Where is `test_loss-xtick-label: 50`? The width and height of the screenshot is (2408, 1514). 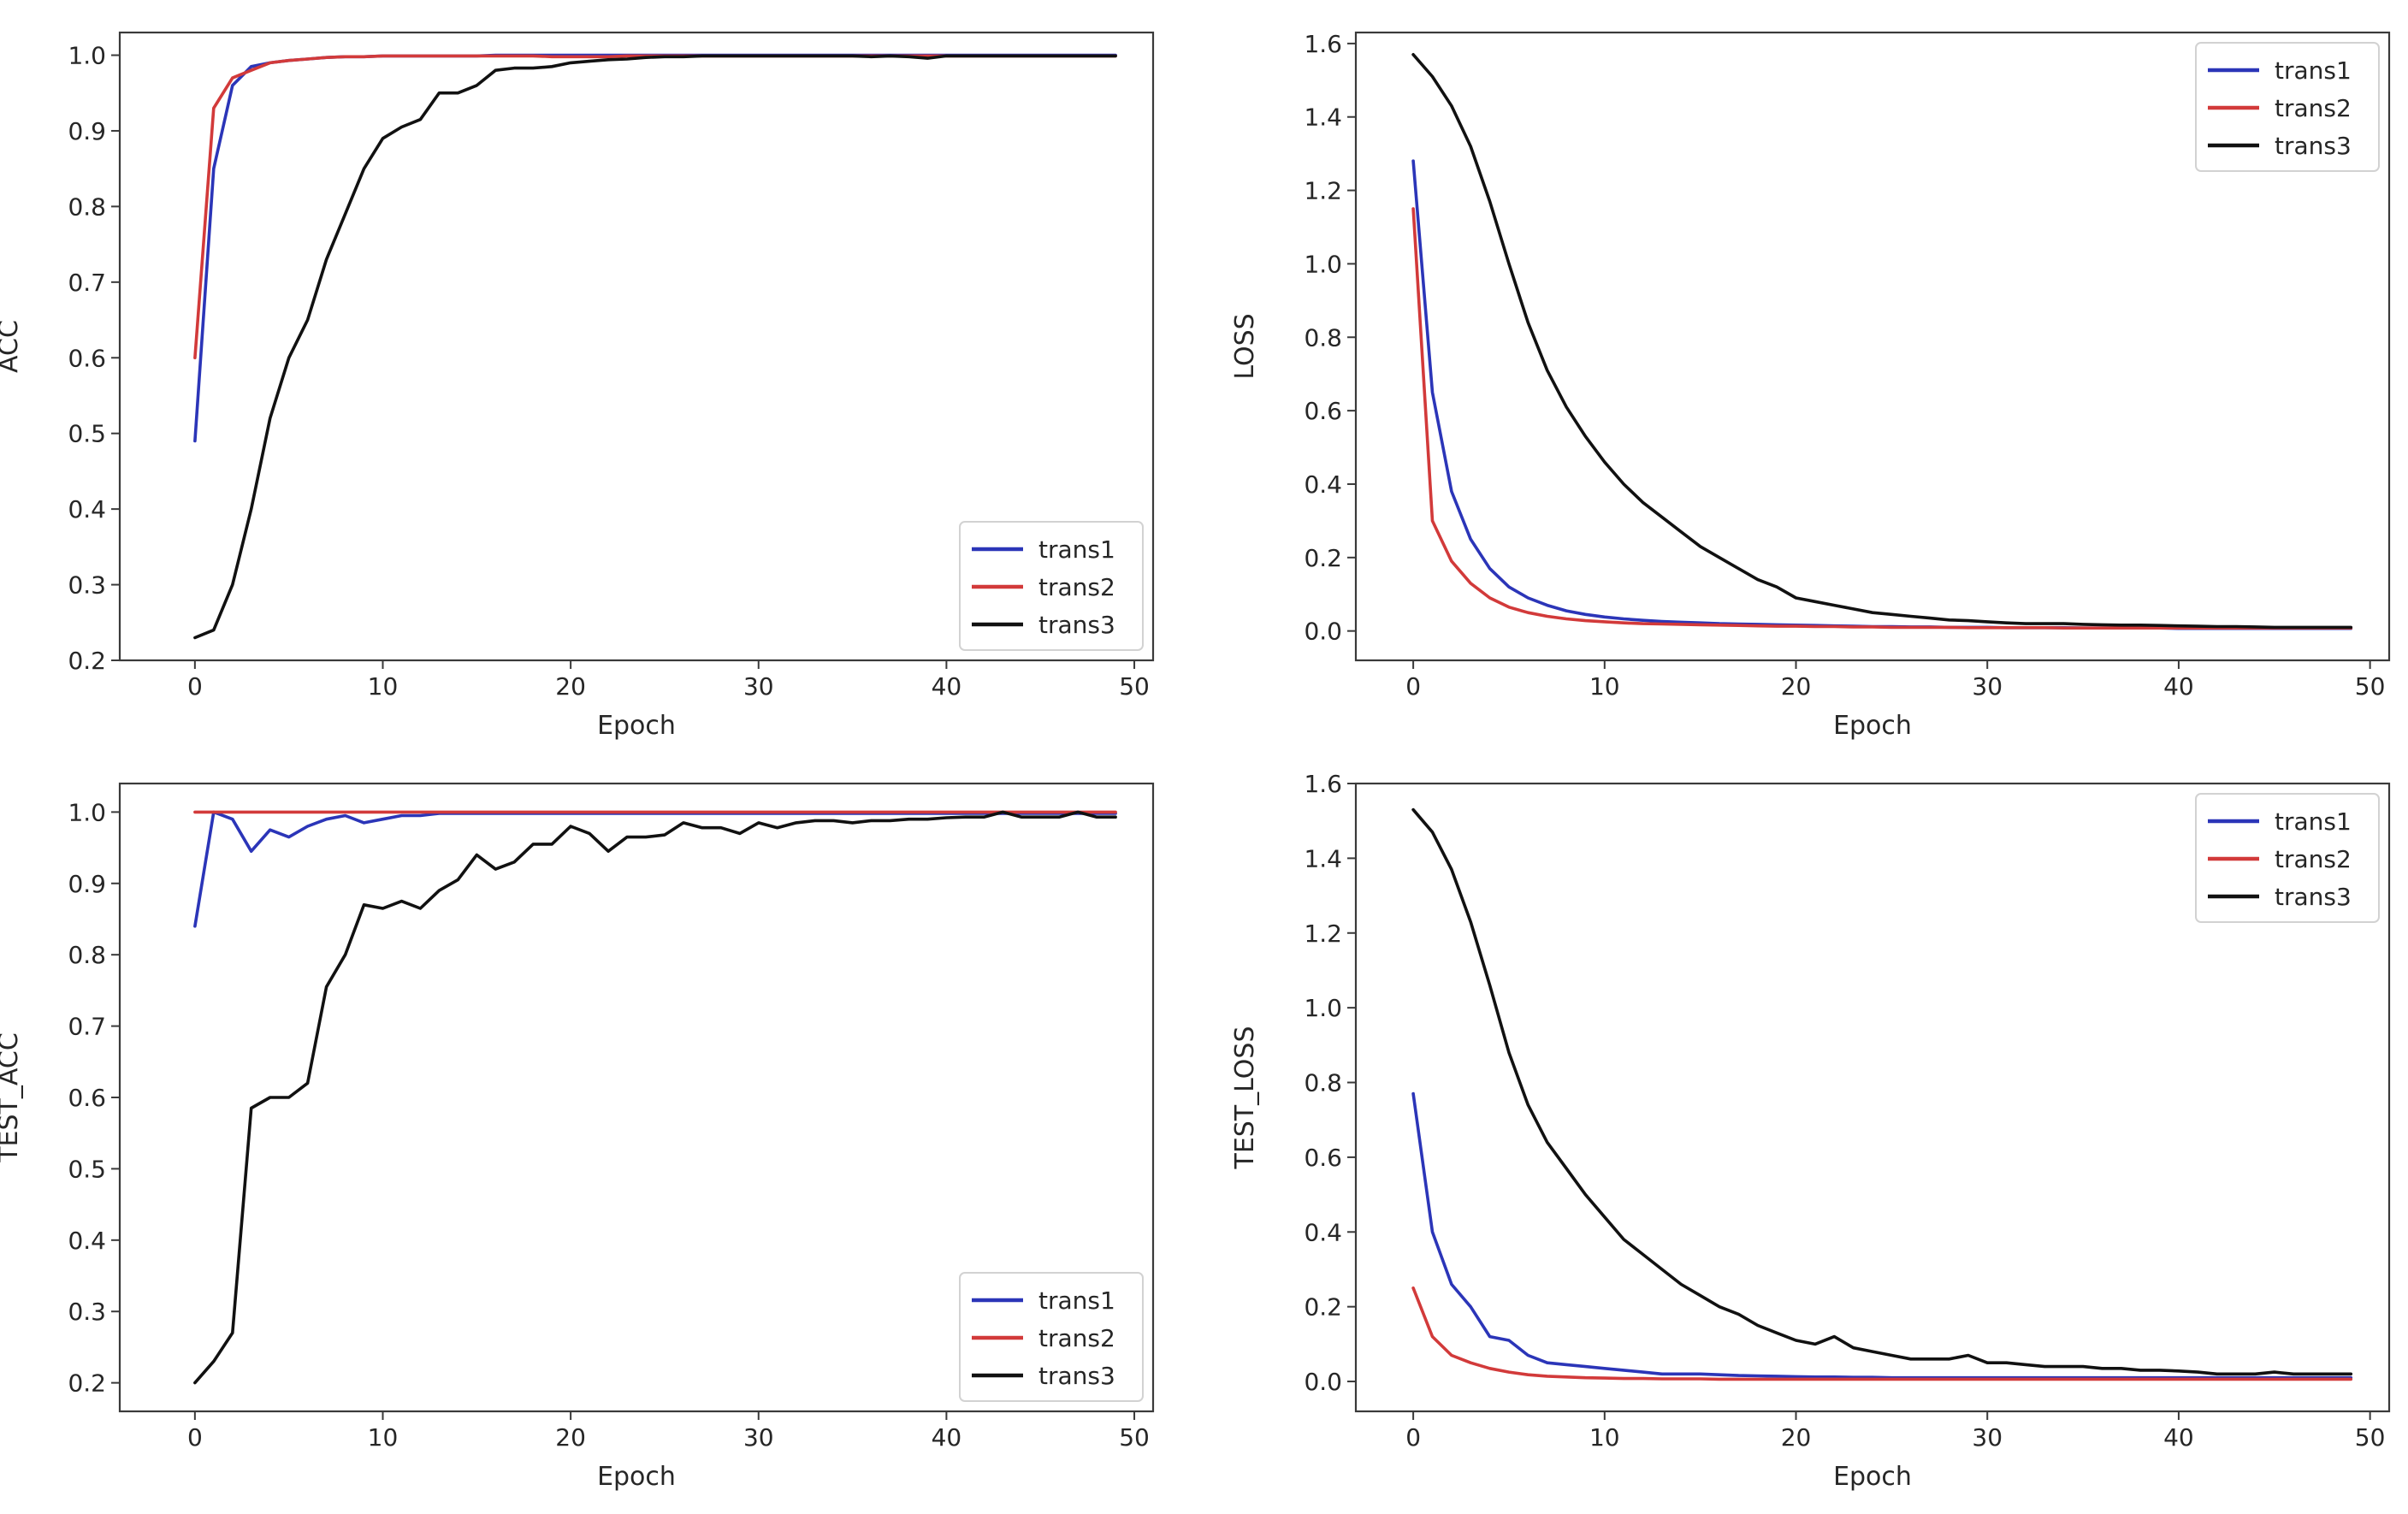
test_loss-xtick-label: 50 is located at coordinates (2370, 1437).